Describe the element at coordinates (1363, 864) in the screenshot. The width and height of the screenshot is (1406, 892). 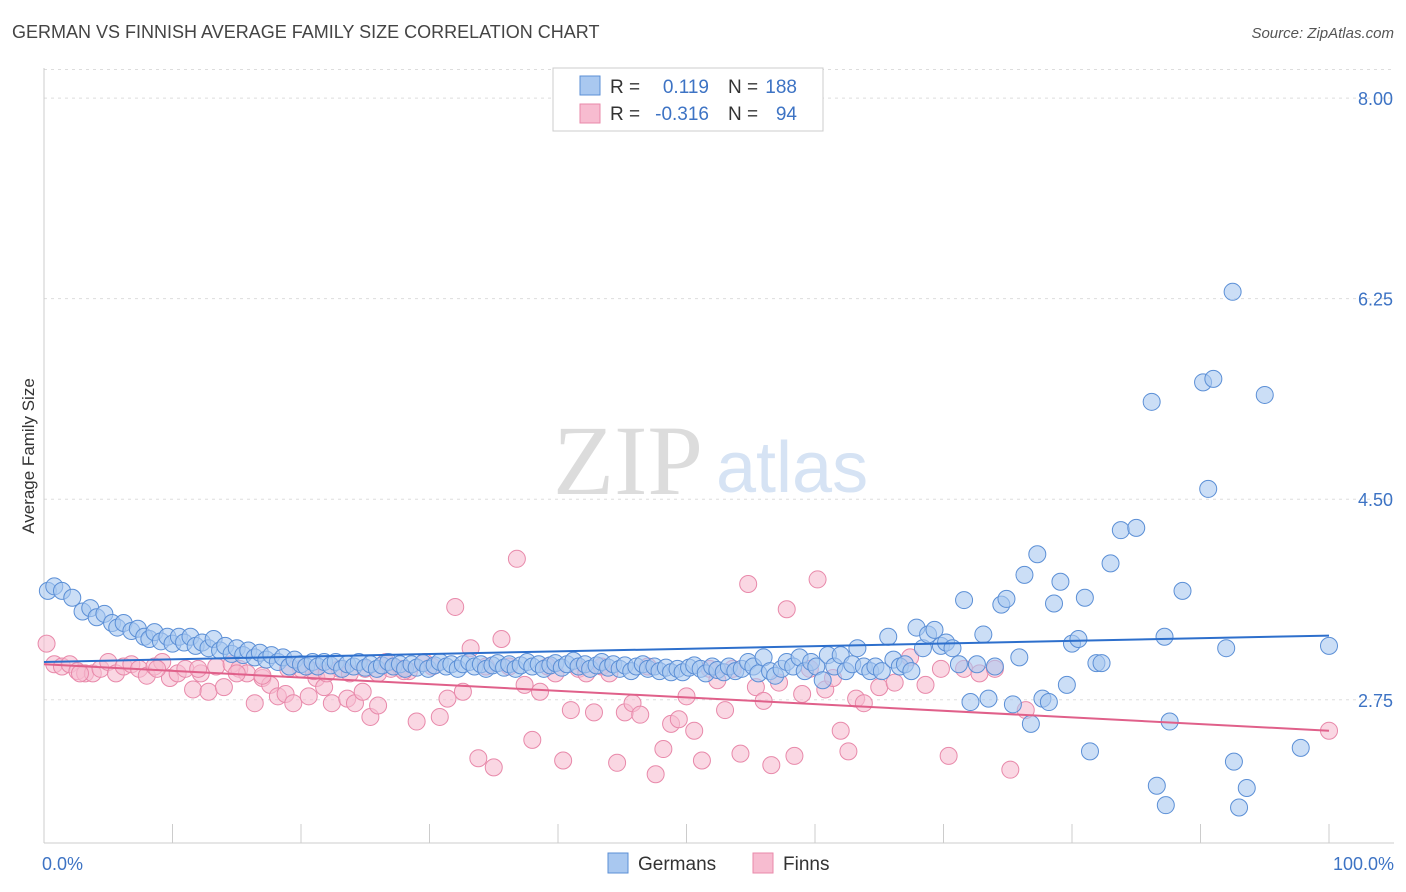
I see `x-tick-label-max: 100.0%` at that location.